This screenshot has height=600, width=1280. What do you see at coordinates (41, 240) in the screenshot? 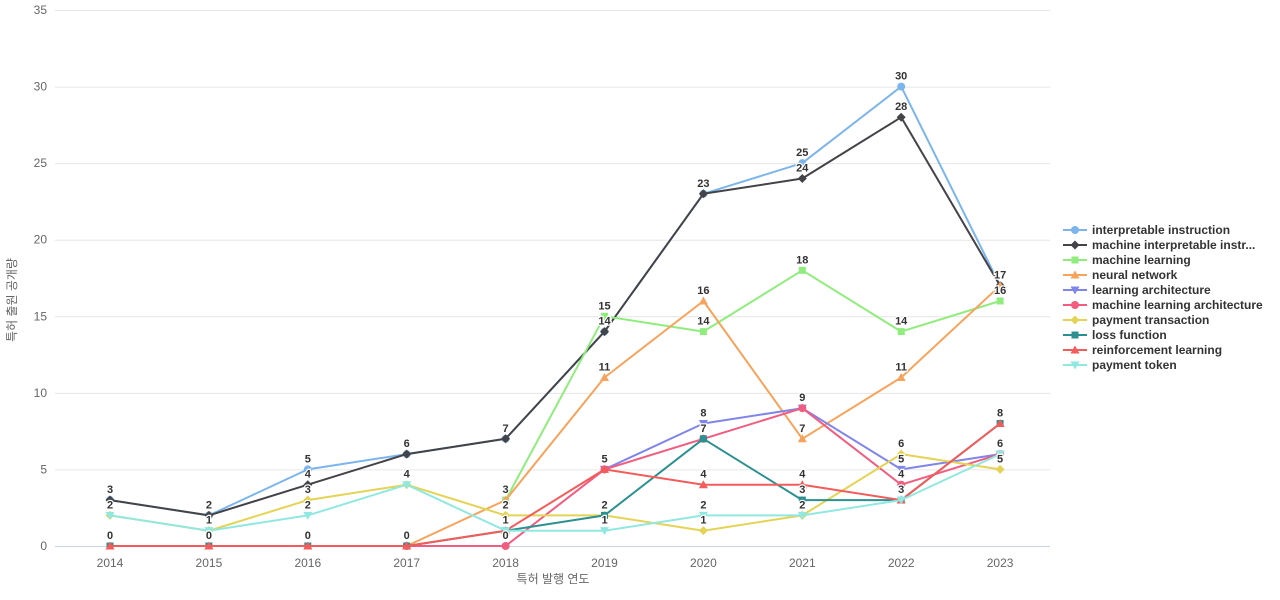
I see `y-tick-label: 20` at bounding box center [41, 240].